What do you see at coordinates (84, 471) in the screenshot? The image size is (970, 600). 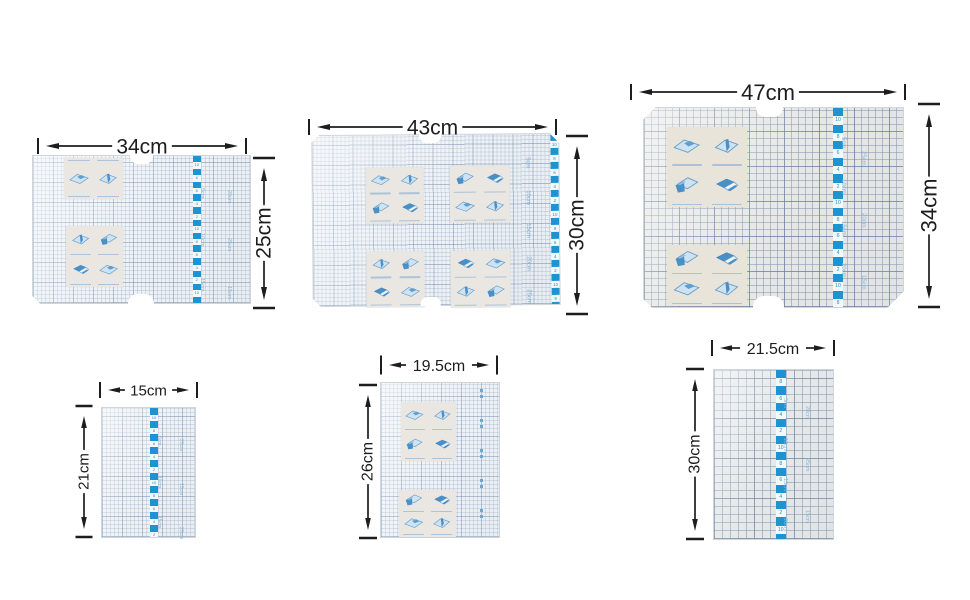 I see `svg-text: 21cm` at bounding box center [84, 471].